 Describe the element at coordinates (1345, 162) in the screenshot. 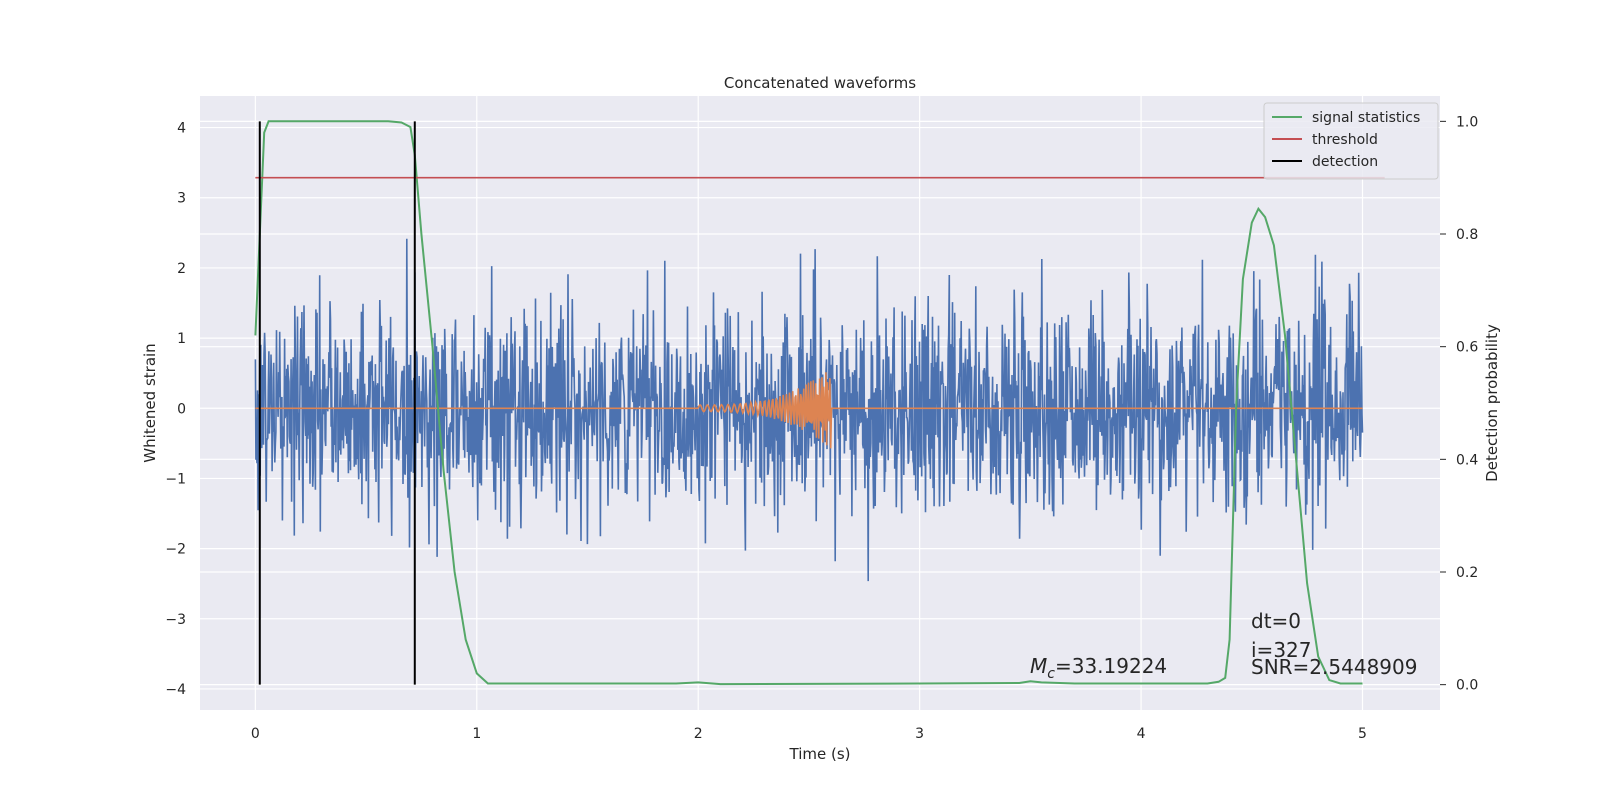

I see `legend-label: detection` at that location.